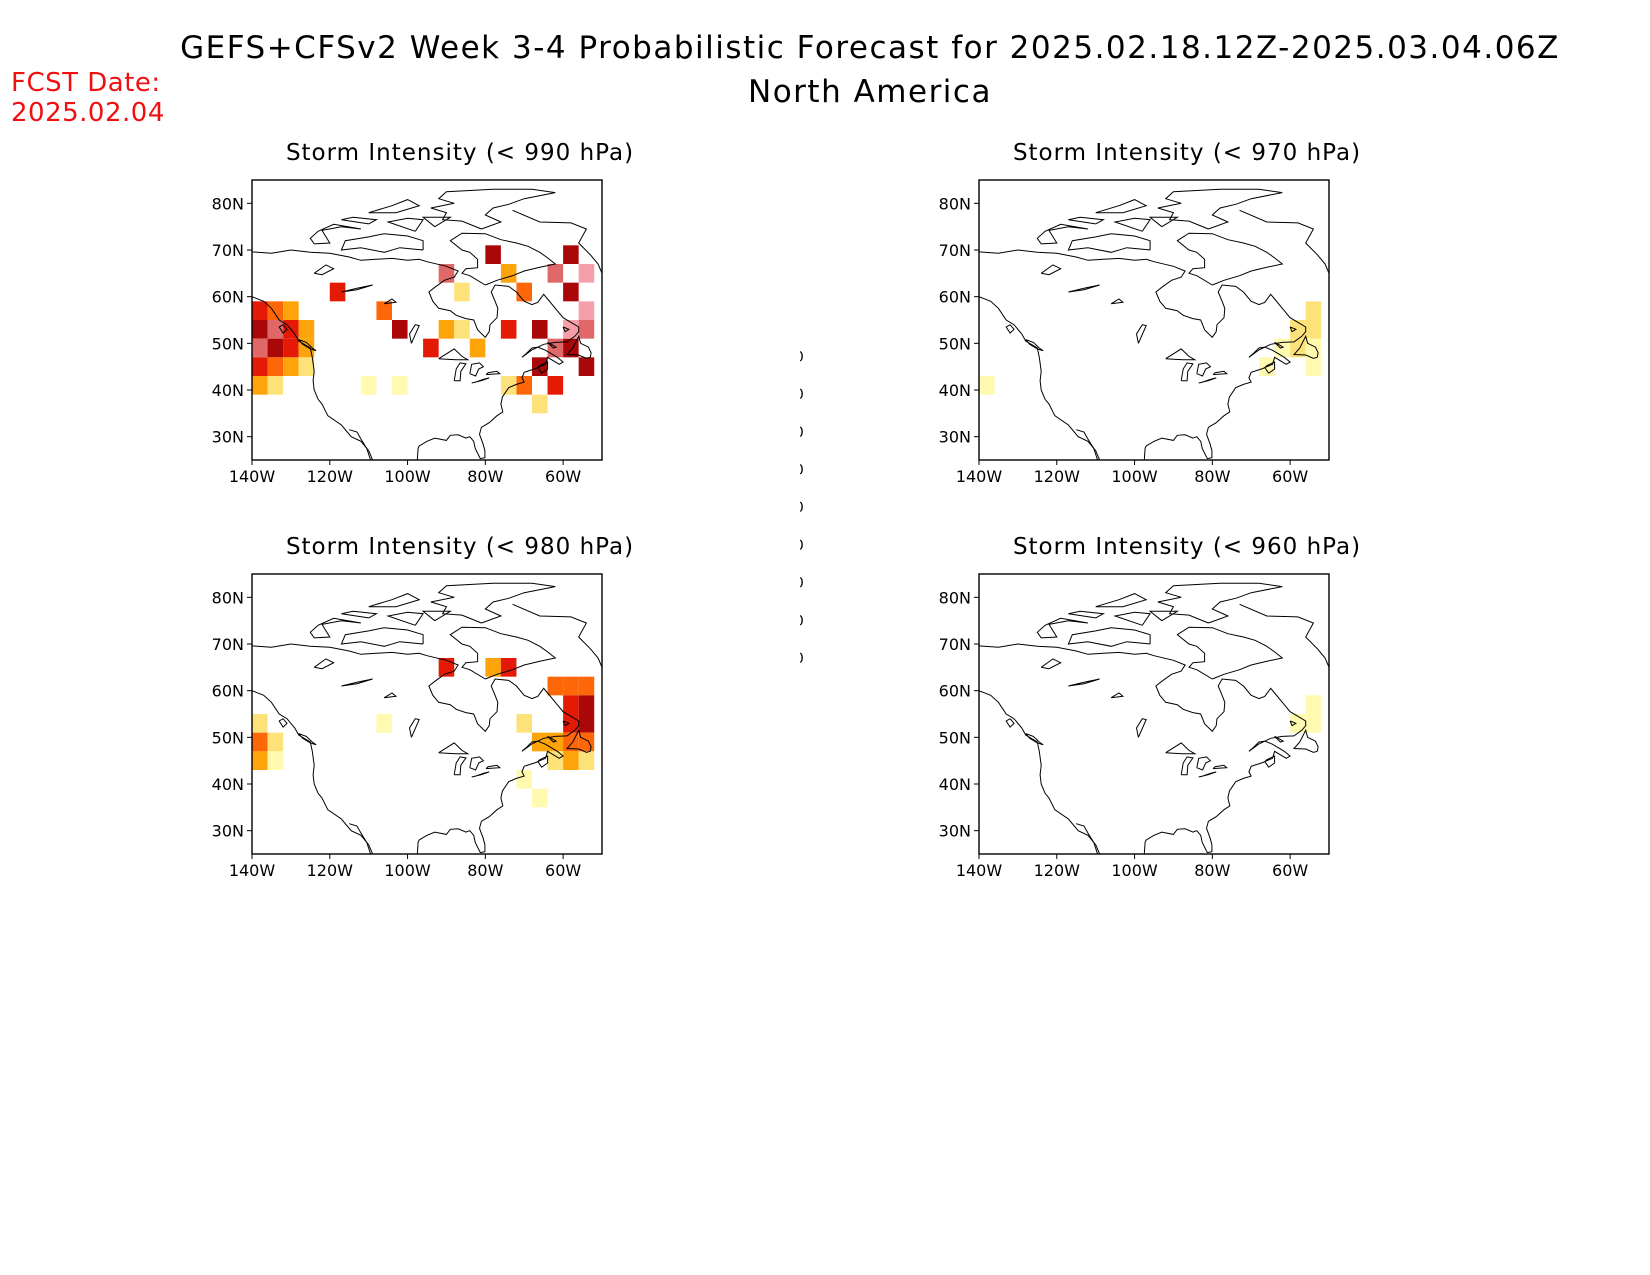 The height and width of the screenshot is (1275, 1650). I want to click on fcst-date-value: 2025.02.04, so click(88, 113).